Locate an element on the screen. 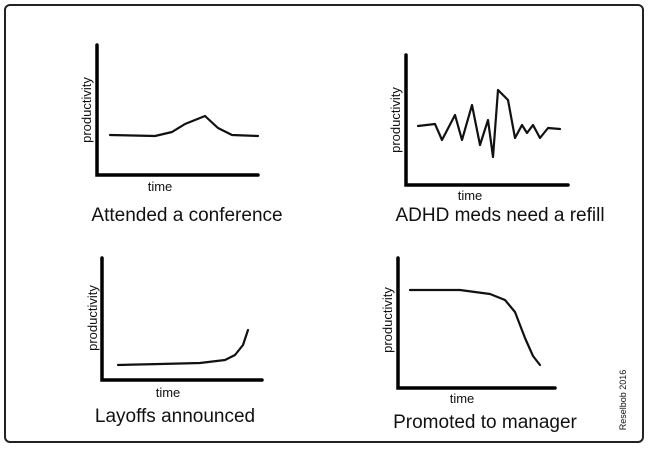  panel: productivity time Promoted to manager is located at coordinates (479, 344).